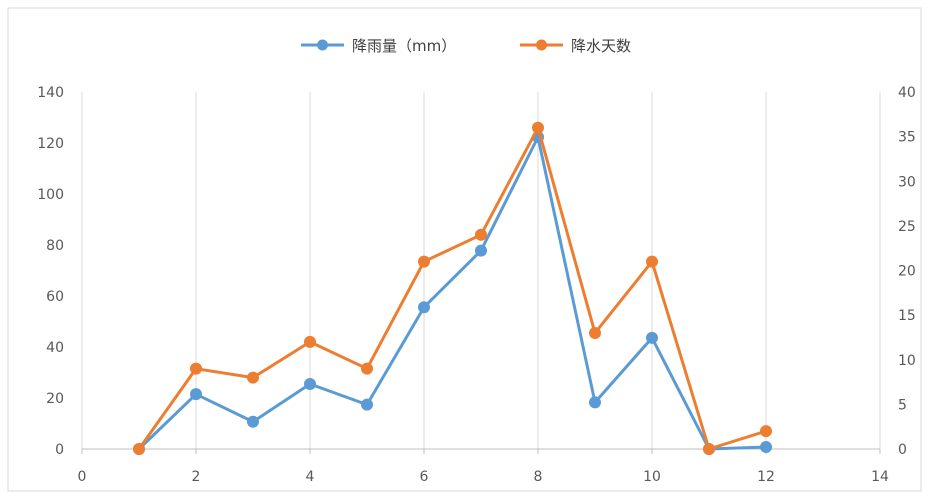 The image size is (929, 499). What do you see at coordinates (538, 477) in the screenshot?
I see `x-tick-label: 8` at bounding box center [538, 477].